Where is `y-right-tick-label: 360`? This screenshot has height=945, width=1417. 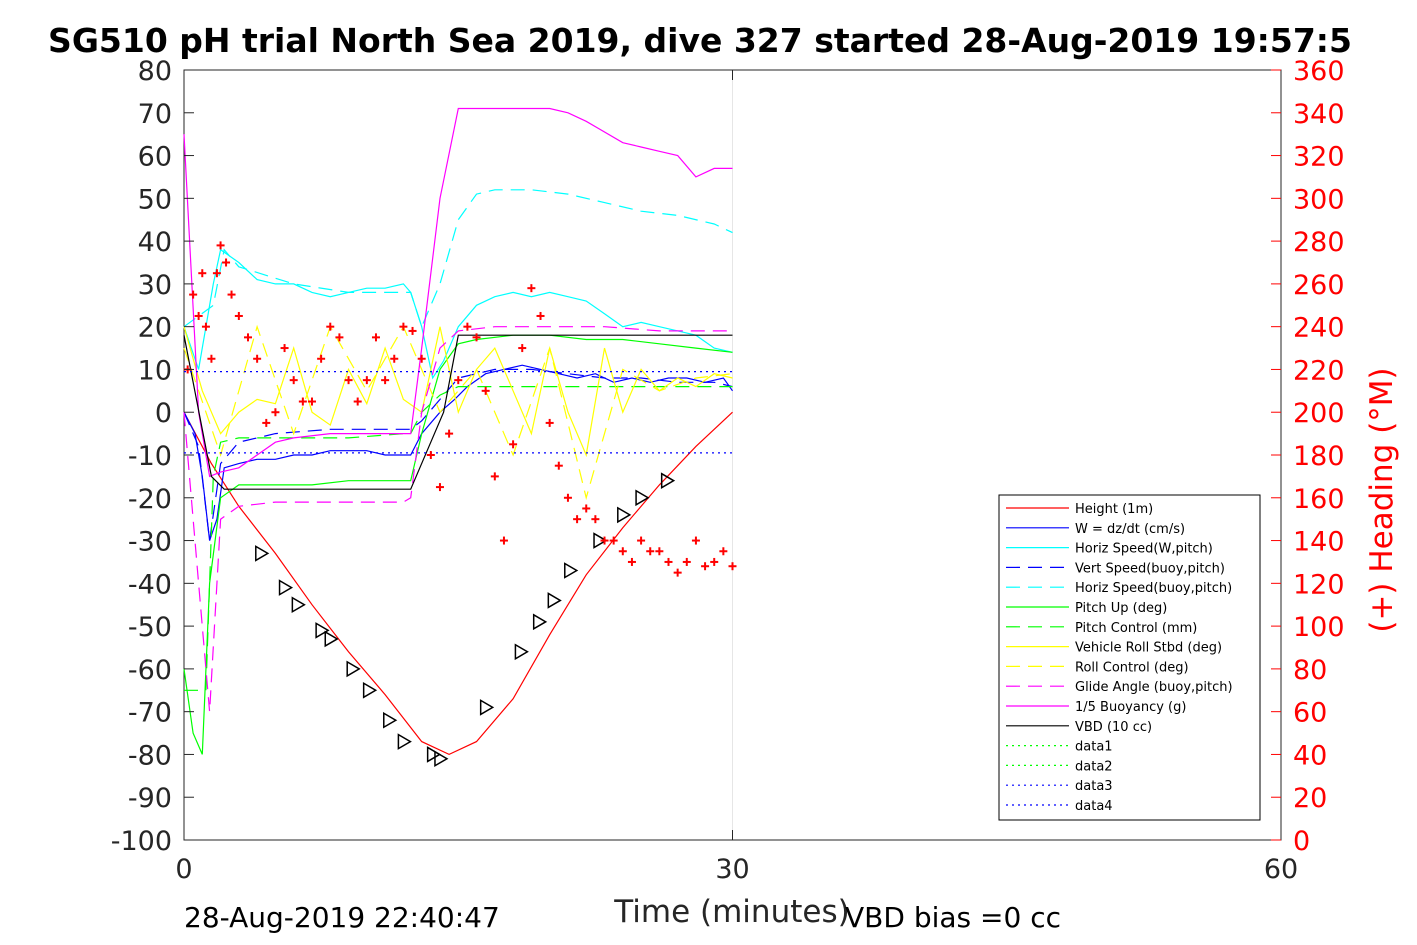 y-right-tick-label: 360 is located at coordinates (1319, 71).